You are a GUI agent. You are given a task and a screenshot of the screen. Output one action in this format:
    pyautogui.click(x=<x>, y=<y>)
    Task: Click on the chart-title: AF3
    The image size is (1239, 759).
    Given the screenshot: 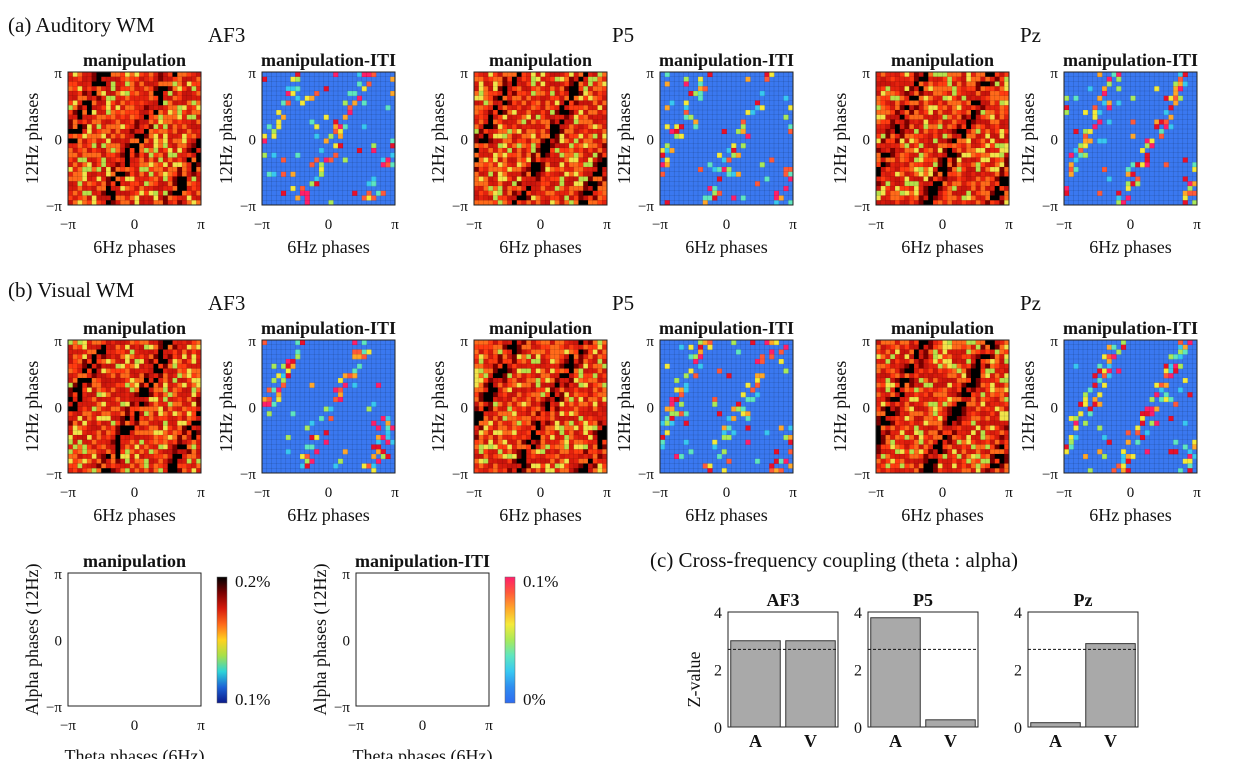 What is the action you would take?
    pyautogui.click(x=783, y=600)
    